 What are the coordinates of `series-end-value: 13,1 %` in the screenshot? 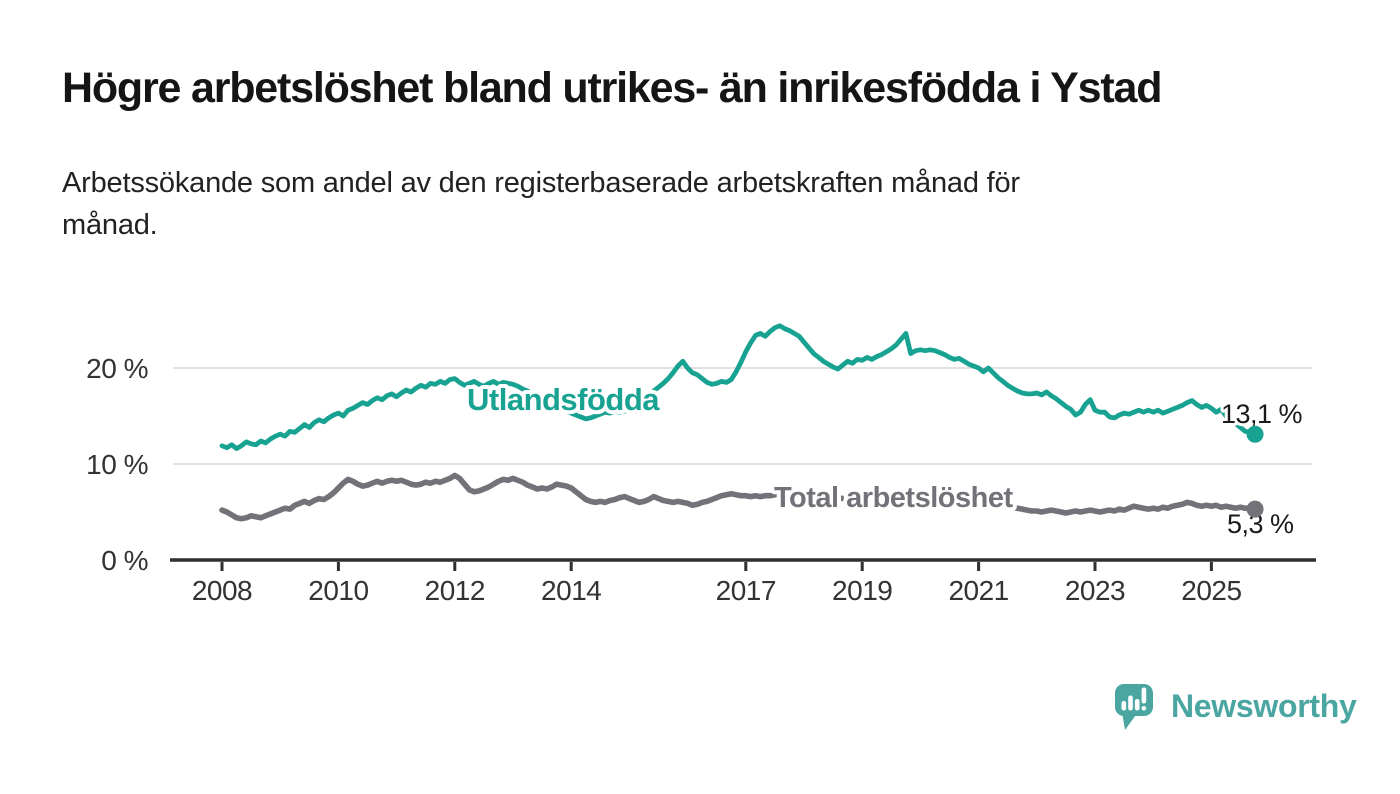 It's located at (1262, 414).